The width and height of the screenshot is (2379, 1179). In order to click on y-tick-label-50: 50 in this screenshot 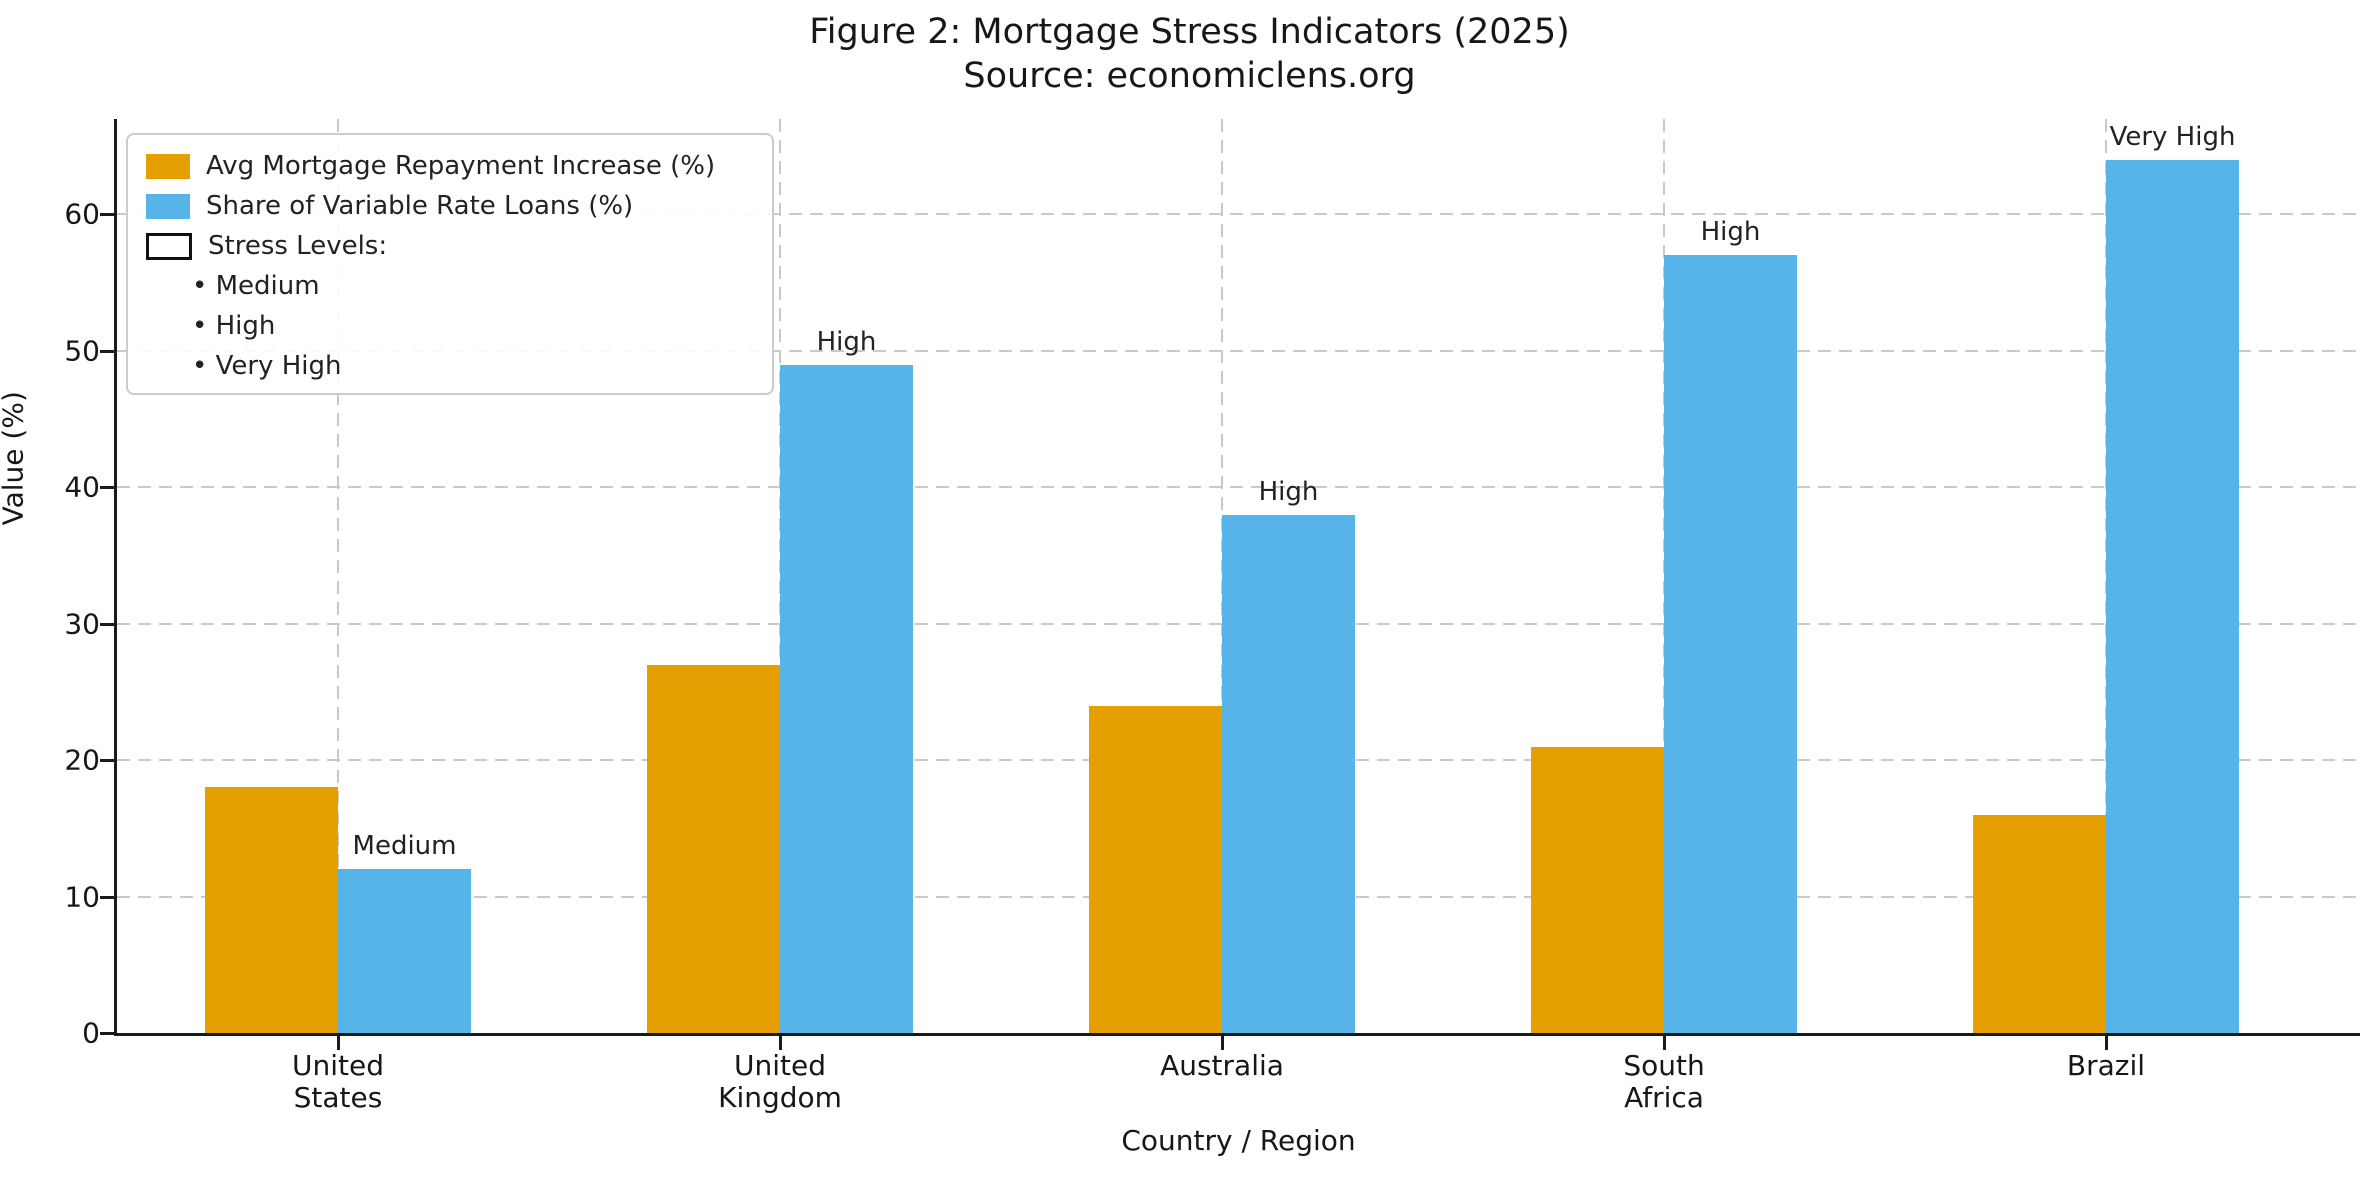, I will do `click(82, 351)`.